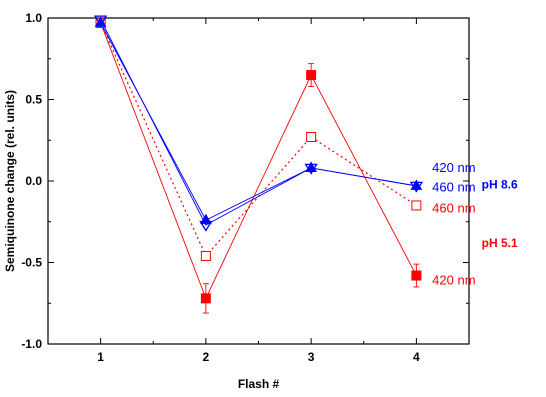 Image resolution: width=546 pixels, height=397 pixels. I want to click on x-axis-title: Flash #, so click(259, 384).